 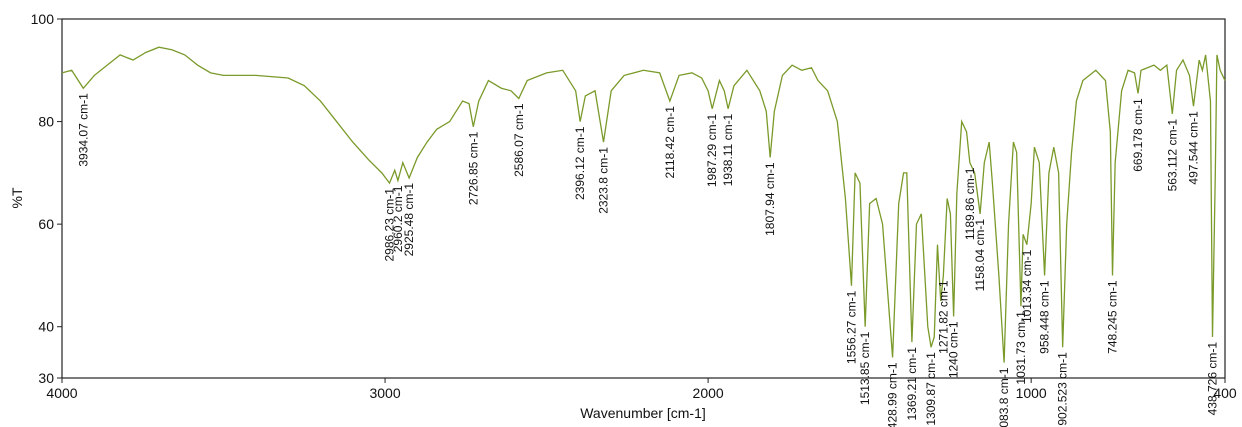 I want to click on peak-label: 2586.07 cm-1, so click(x=519, y=140).